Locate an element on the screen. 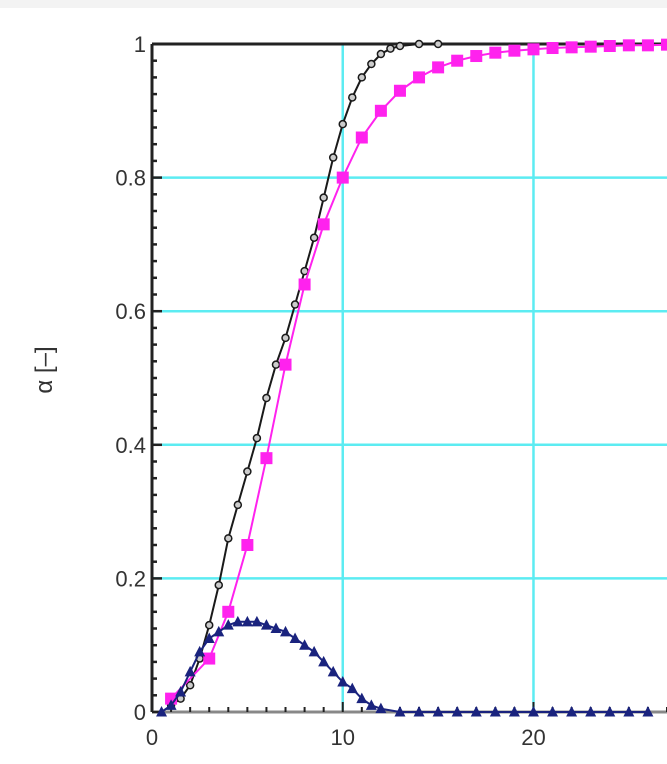 The image size is (667, 764). y-tick-label: 0.2 is located at coordinates (130, 578).